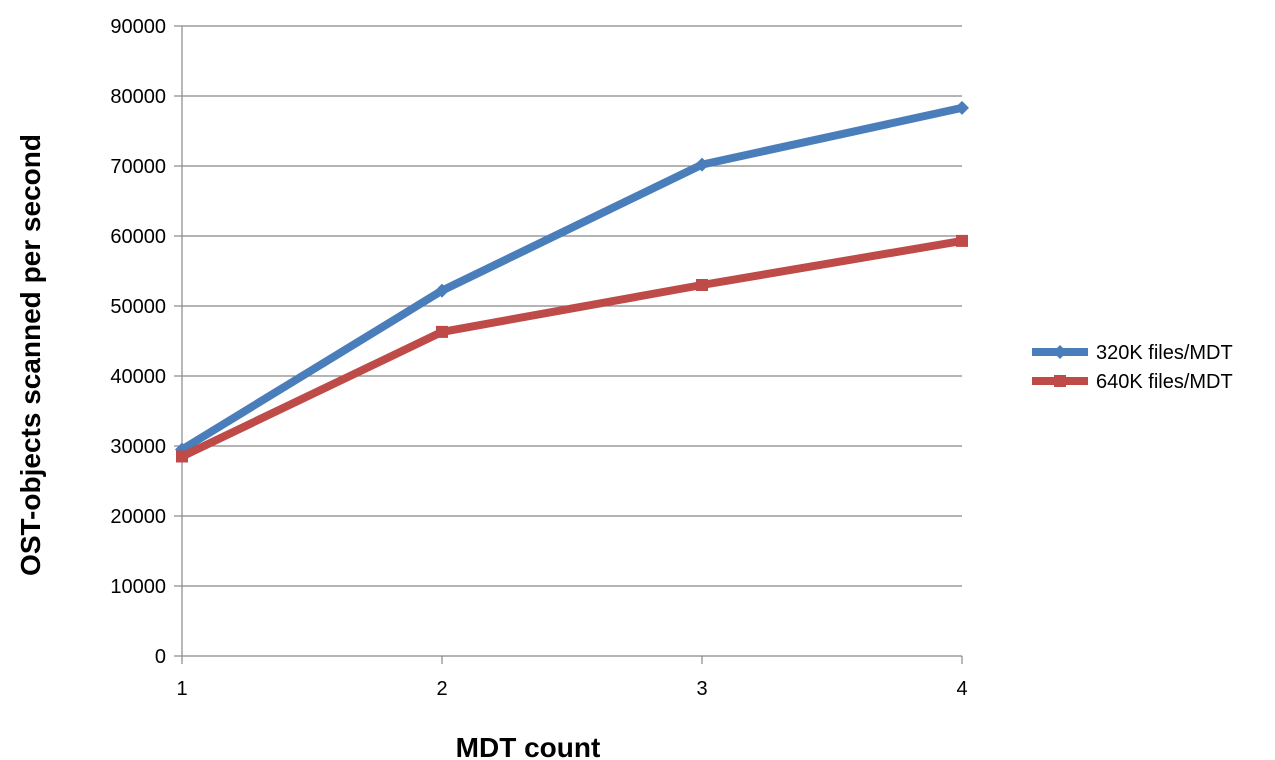 The image size is (1275, 760). What do you see at coordinates (138, 587) in the screenshot?
I see `y-tick-label: 10000` at bounding box center [138, 587].